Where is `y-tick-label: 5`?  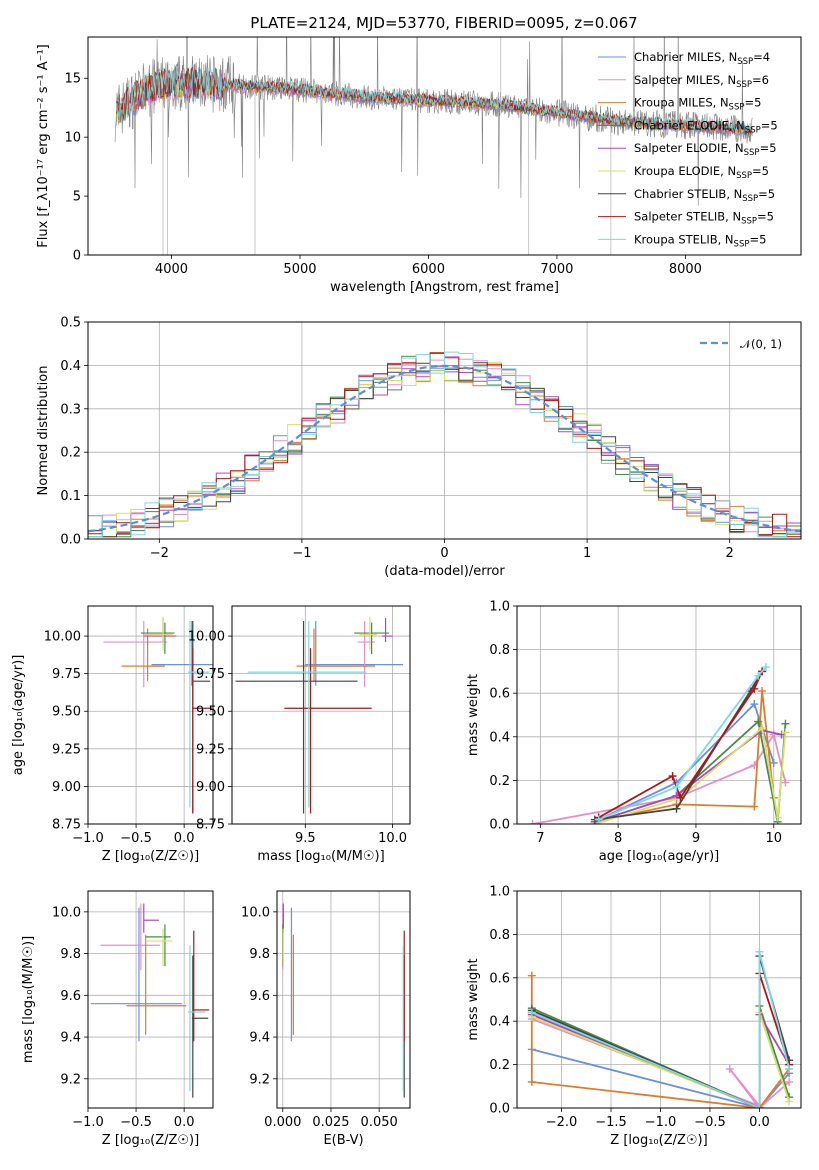 y-tick-label: 5 is located at coordinates (77, 197).